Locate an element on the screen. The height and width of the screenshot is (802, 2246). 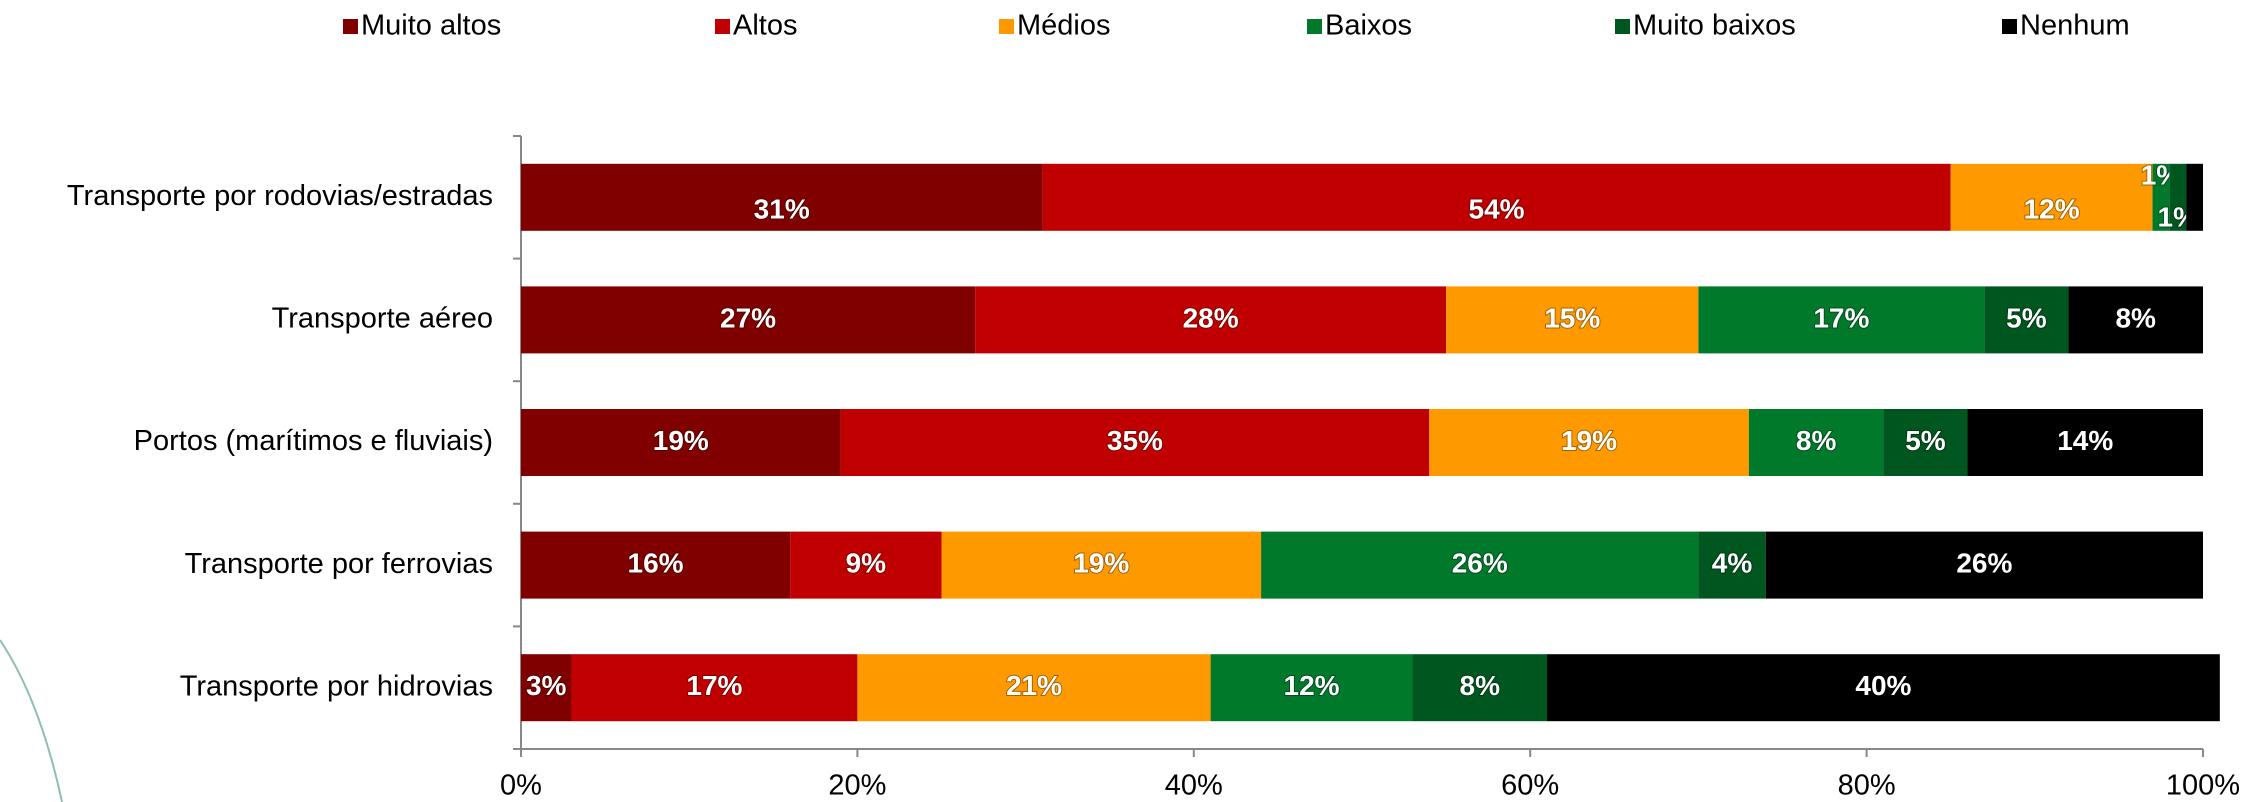
legend-label: Médios is located at coordinates (1064, 26).